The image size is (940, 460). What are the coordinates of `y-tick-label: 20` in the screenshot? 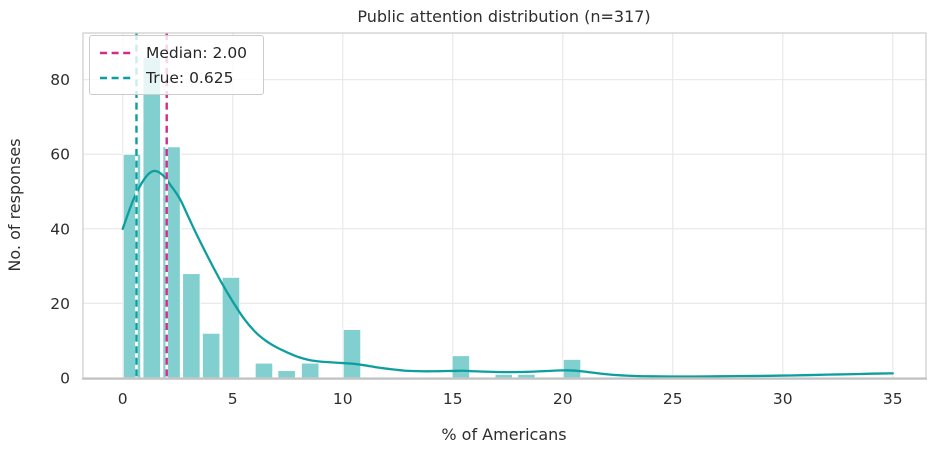 It's located at (60, 304).